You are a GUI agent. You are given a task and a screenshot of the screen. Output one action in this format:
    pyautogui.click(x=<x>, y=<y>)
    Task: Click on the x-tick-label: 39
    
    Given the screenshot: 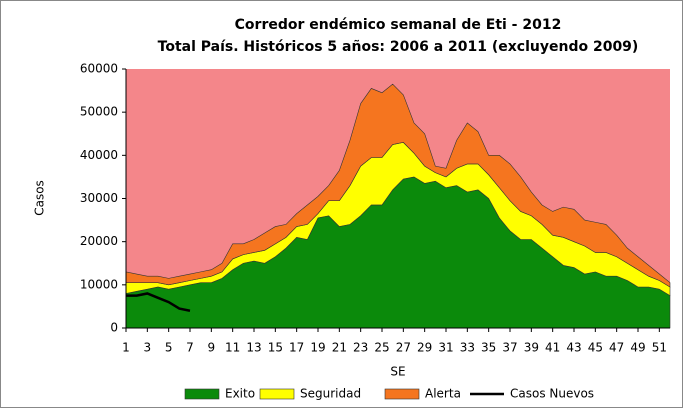 What is the action you would take?
    pyautogui.click(x=531, y=348)
    